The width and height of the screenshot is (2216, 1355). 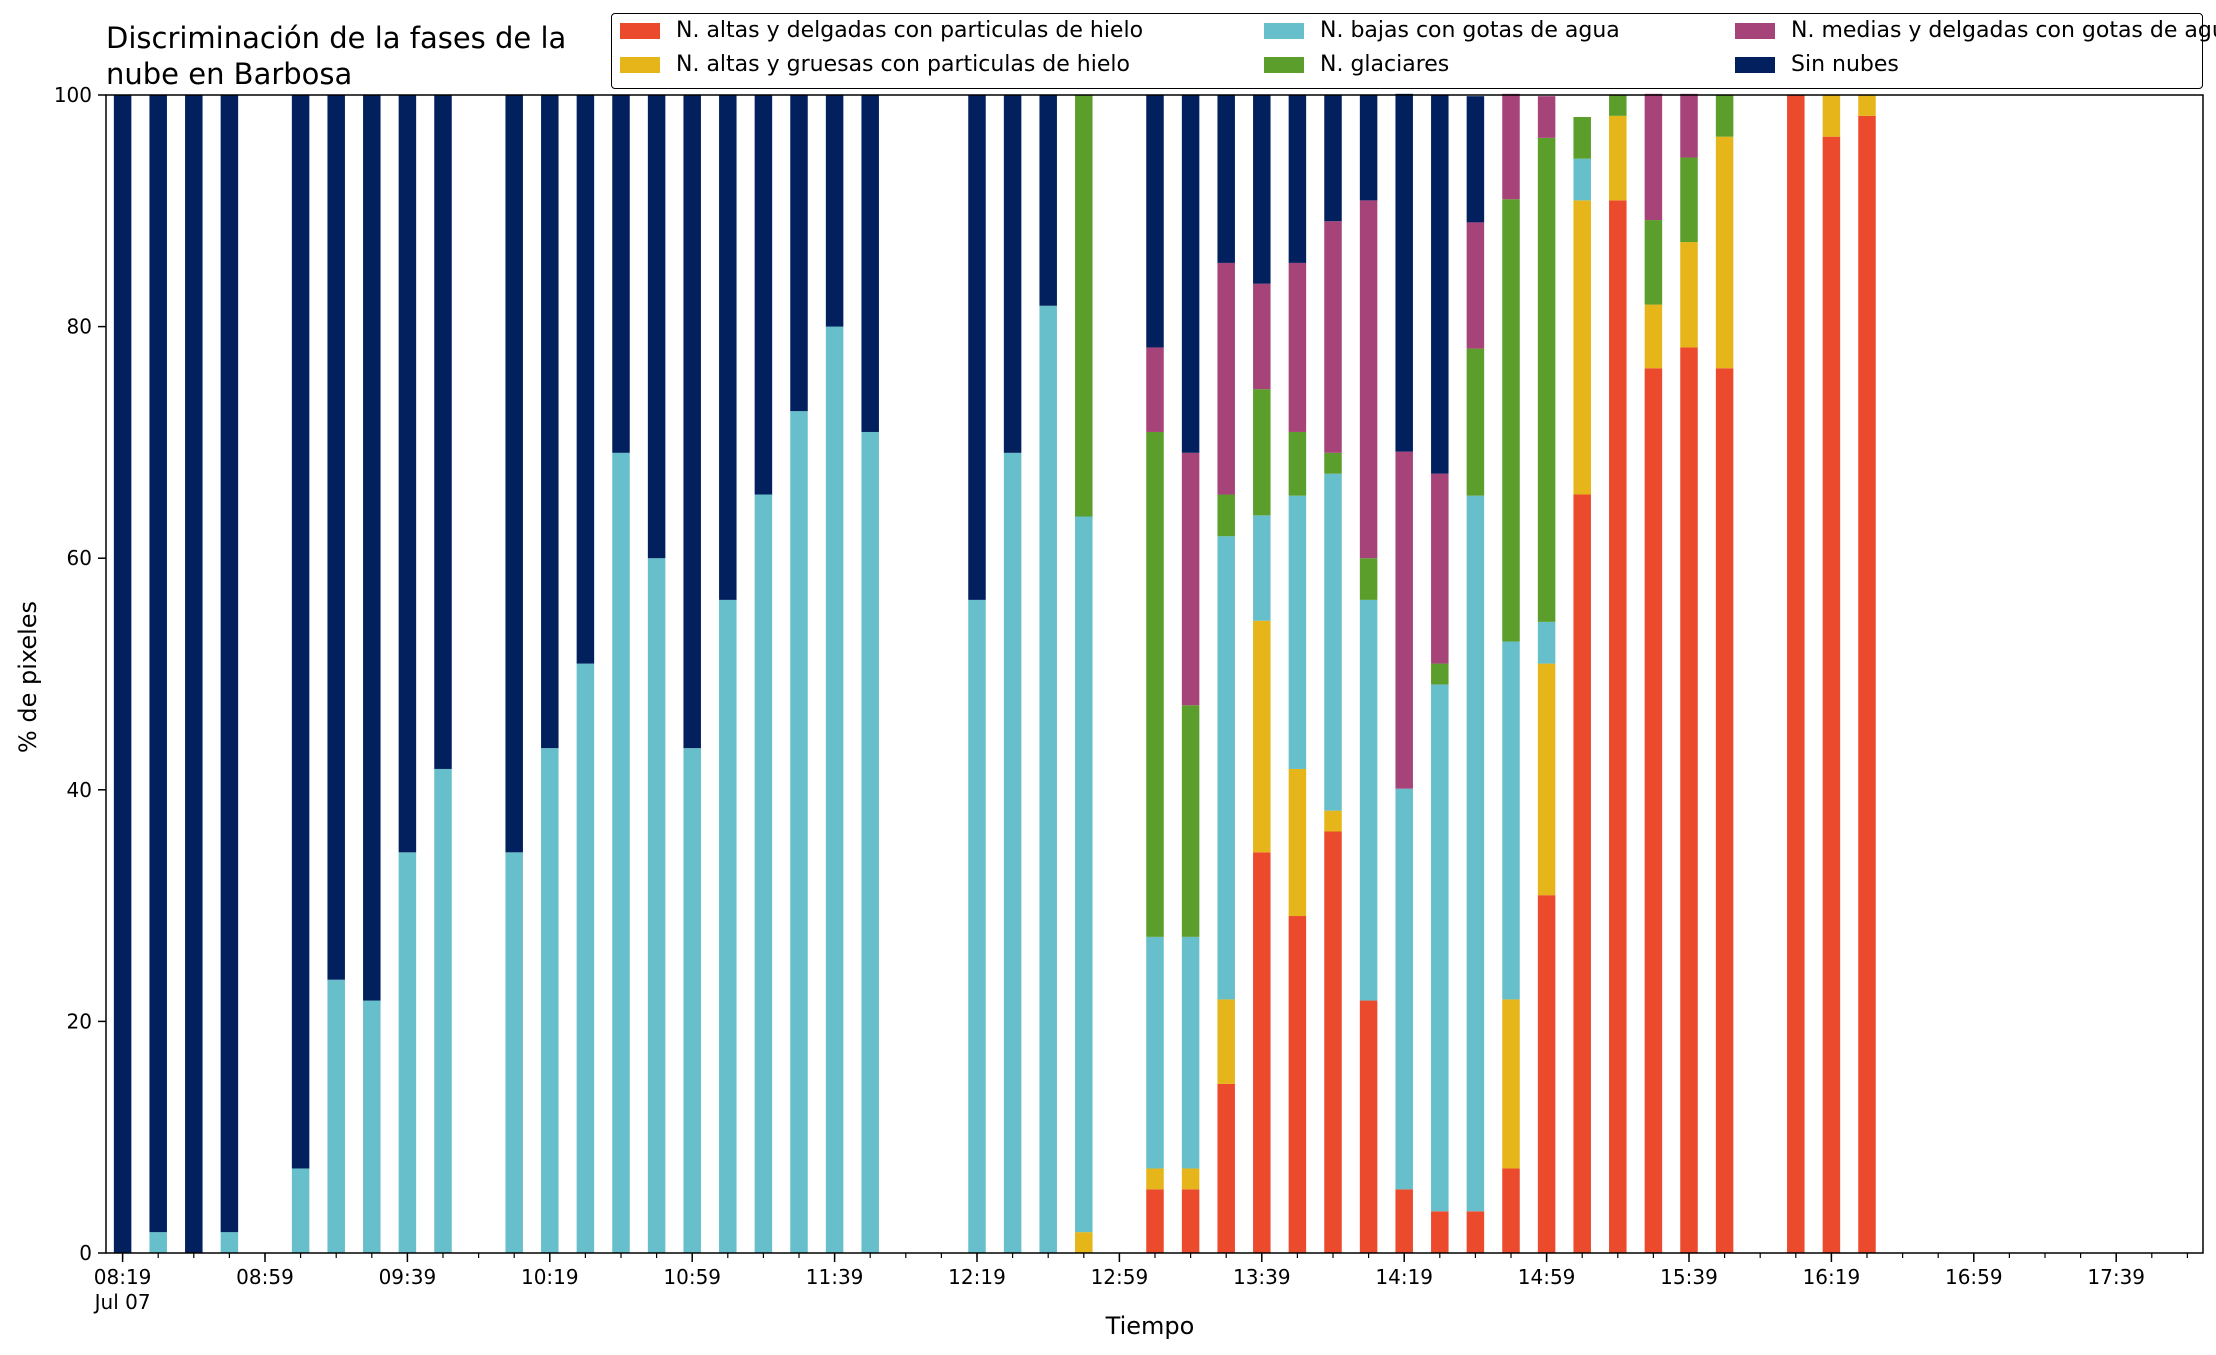 What do you see at coordinates (1845, 64) in the screenshot?
I see `legend-label: Sin nubes` at bounding box center [1845, 64].